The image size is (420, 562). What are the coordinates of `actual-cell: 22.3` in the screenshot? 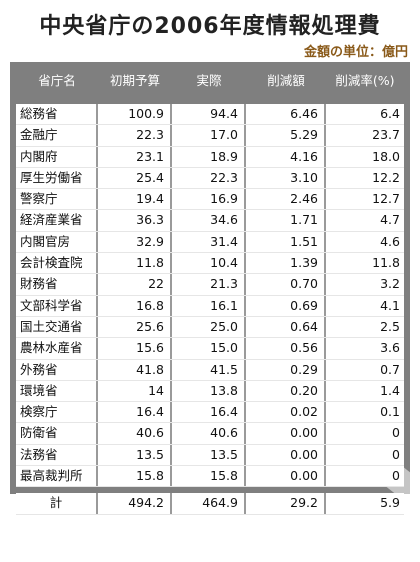 It's located at (209, 178).